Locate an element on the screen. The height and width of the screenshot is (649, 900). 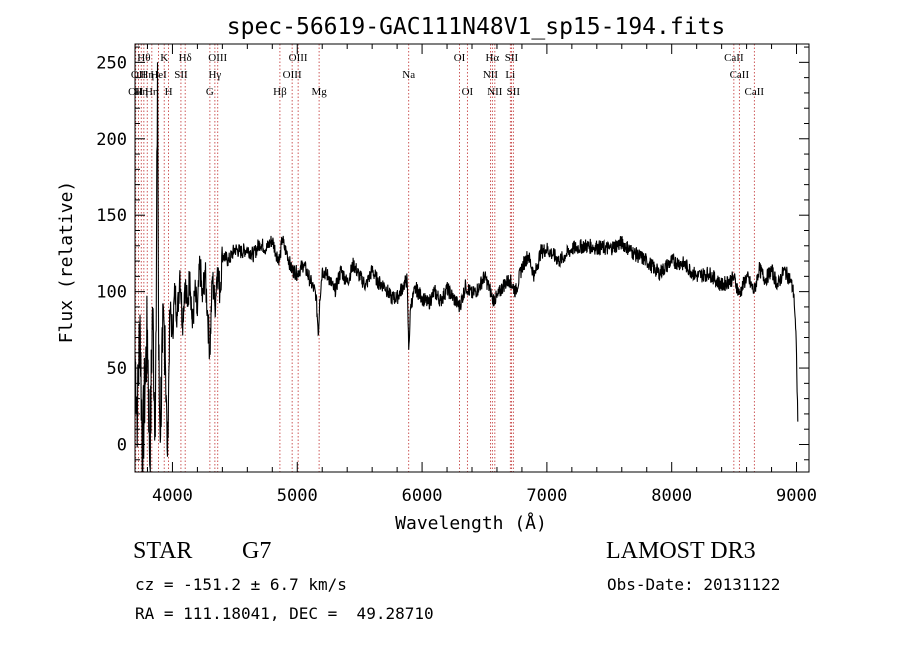
x-axis-label: Wavelength (Å) is located at coordinates (471, 523).